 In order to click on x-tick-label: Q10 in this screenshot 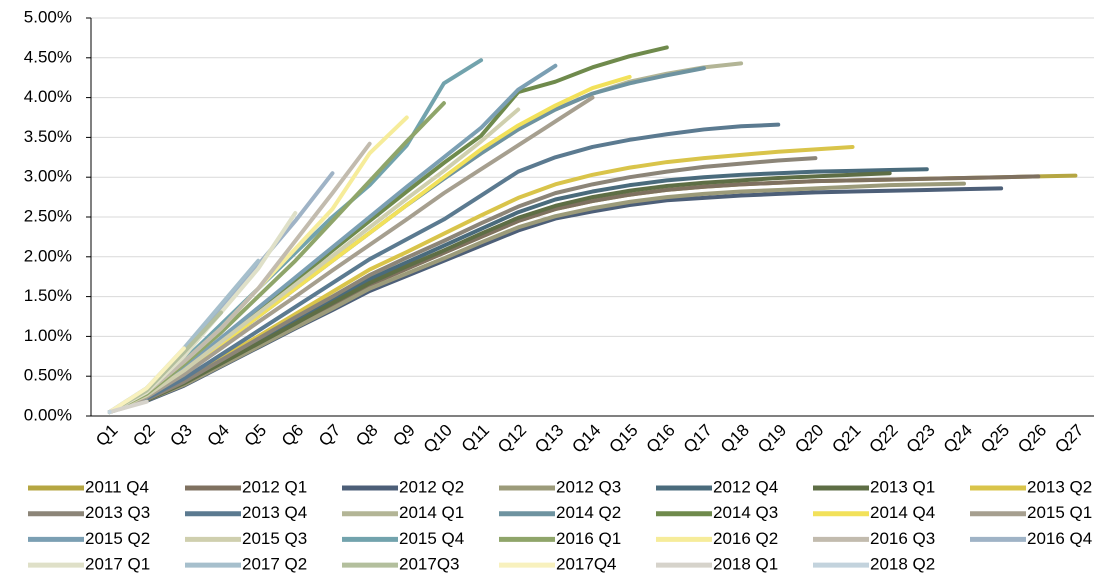, I will do `click(438, 439)`.